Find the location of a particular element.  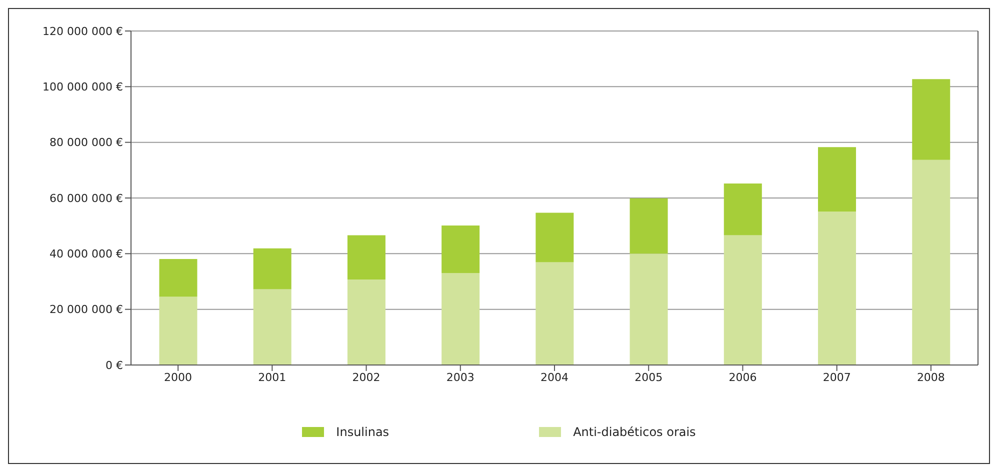

x-tick-label: 2004 is located at coordinates (554, 377).